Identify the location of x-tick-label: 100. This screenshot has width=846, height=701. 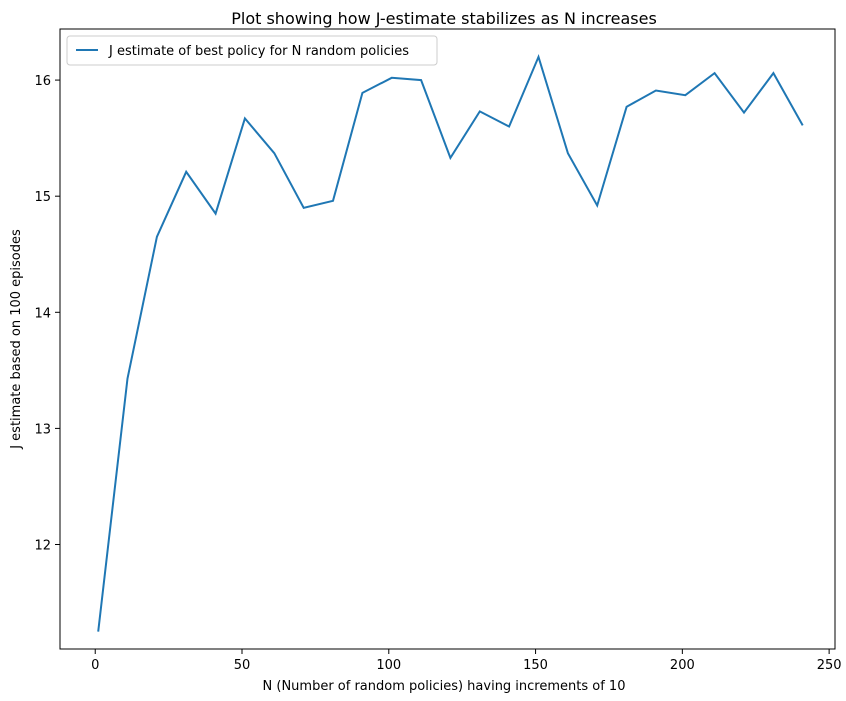
(388, 665).